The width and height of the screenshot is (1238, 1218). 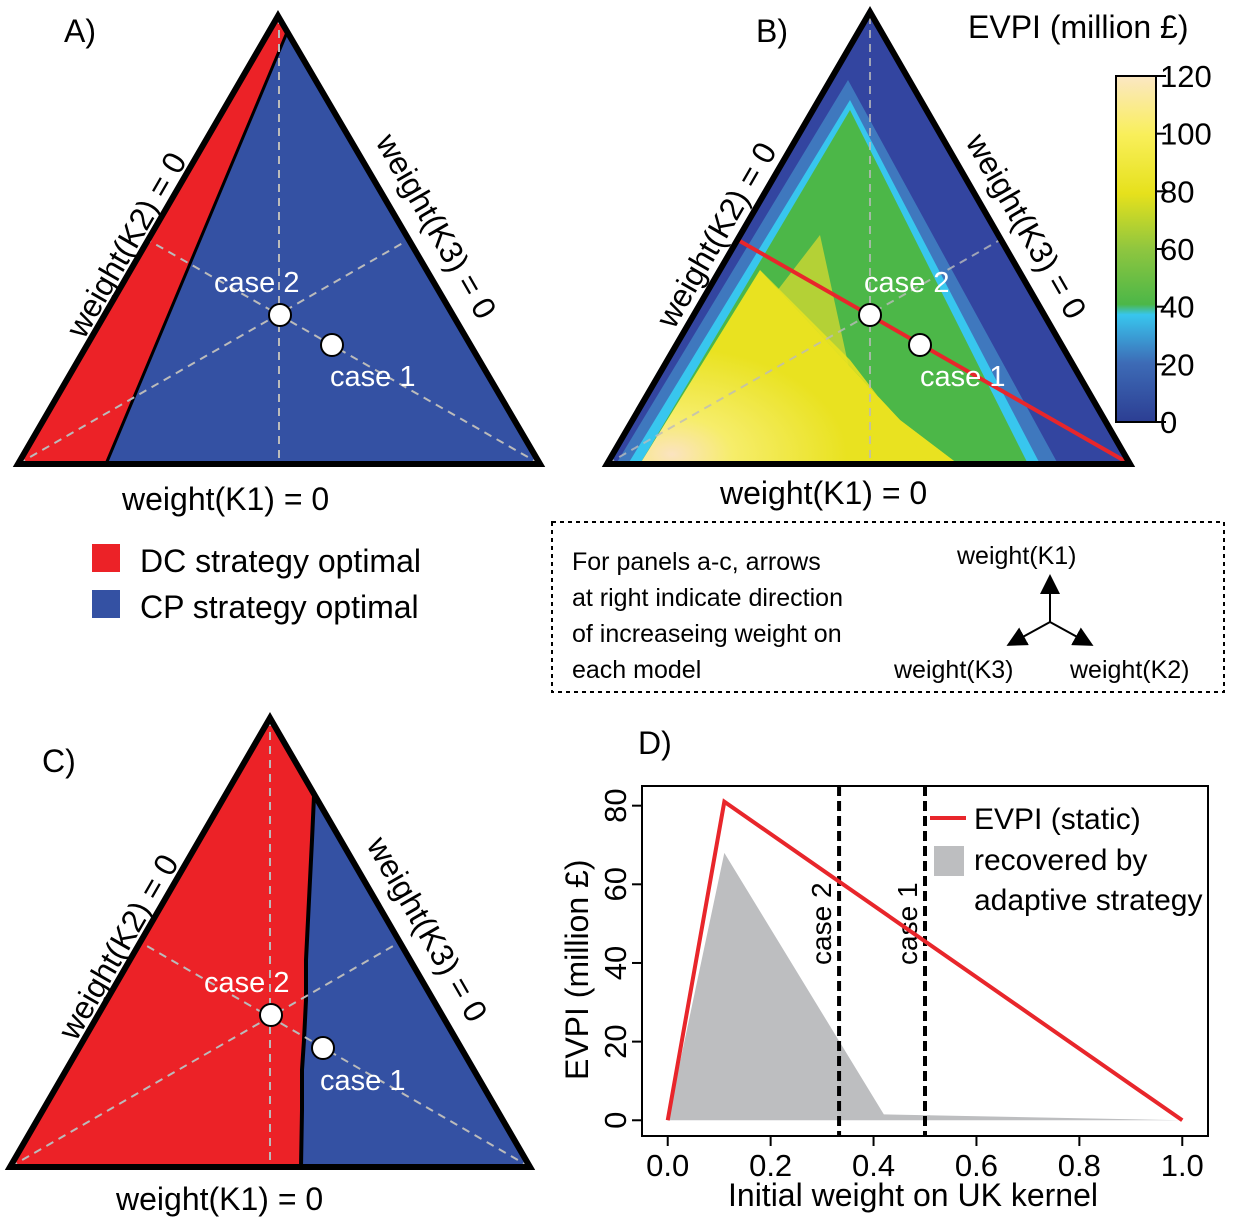 I want to click on colorbar-tick-label: 20, so click(x=1177, y=364).